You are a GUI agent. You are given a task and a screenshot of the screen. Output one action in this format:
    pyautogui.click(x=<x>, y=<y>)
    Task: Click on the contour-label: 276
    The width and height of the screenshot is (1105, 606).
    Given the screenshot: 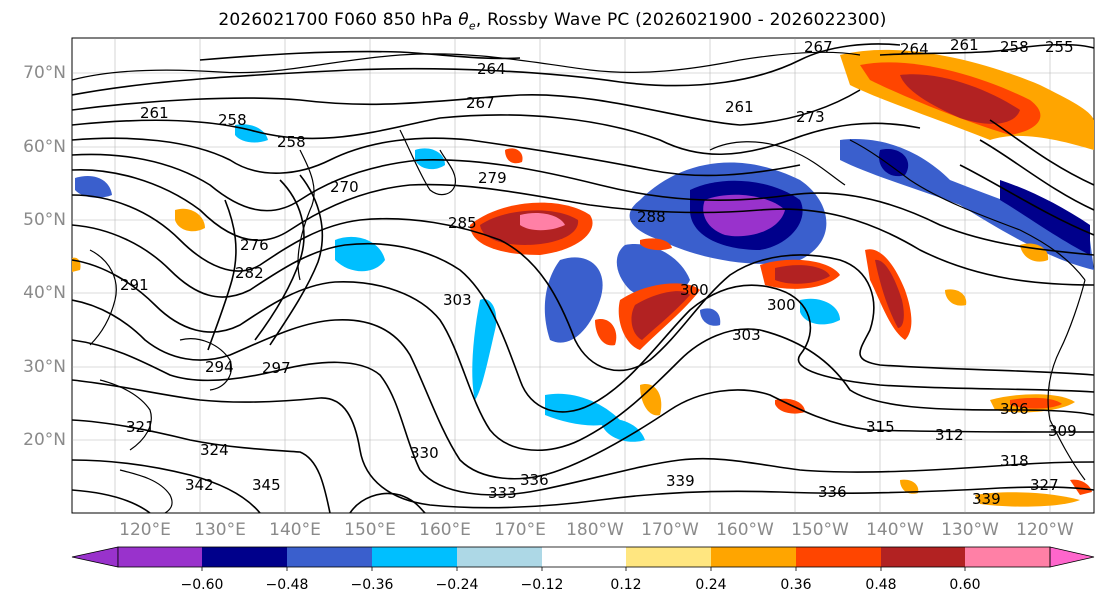 What is the action you would take?
    pyautogui.click(x=254, y=245)
    